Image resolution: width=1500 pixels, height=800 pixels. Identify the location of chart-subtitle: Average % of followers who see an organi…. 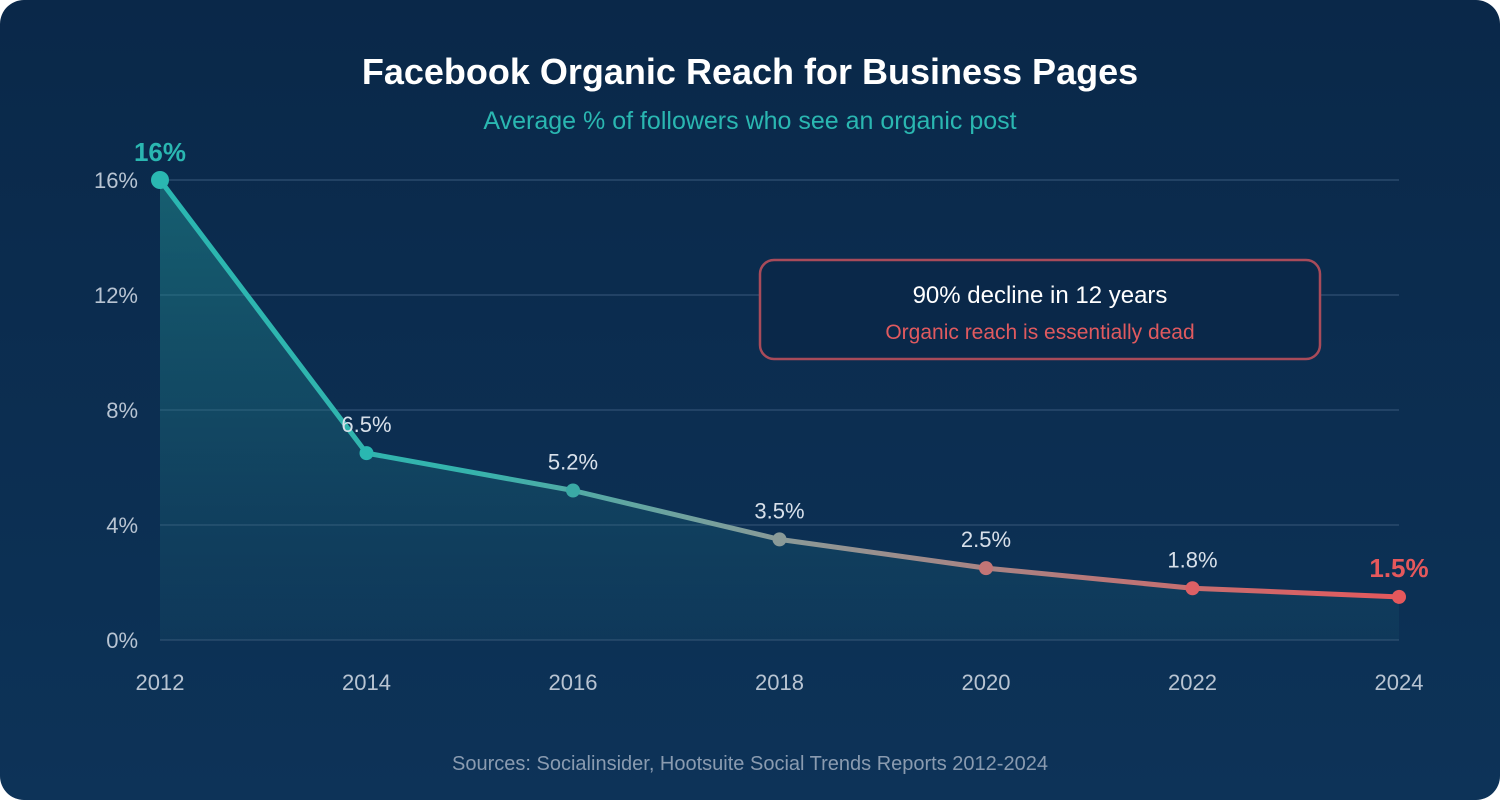
(749, 121).